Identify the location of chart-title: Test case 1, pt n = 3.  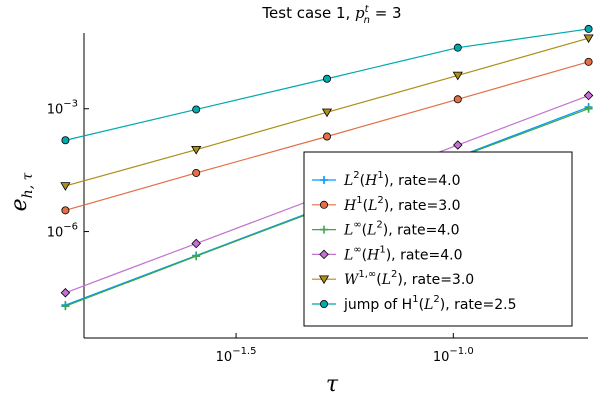
(331, 15).